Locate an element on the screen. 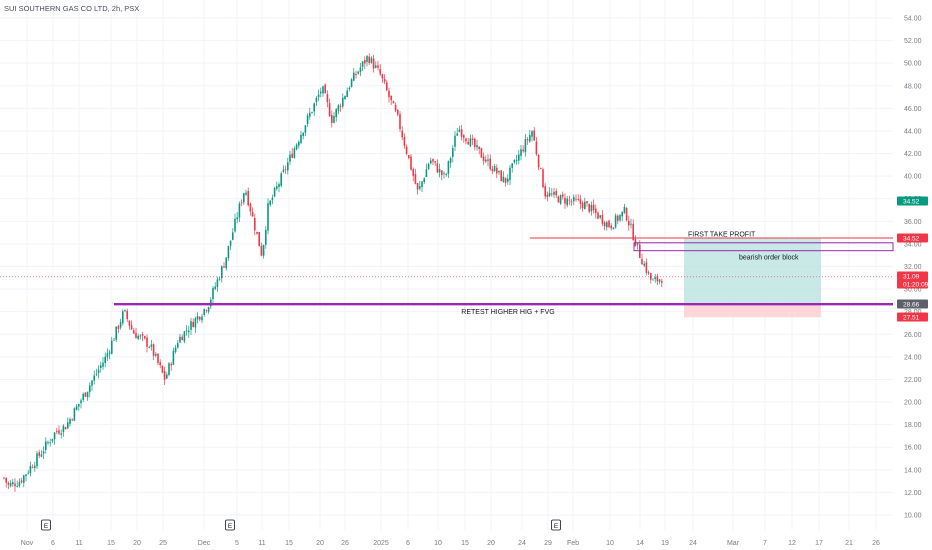 This screenshot has height=550, width=932. y-tick-label: 26.00 is located at coordinates (913, 335).